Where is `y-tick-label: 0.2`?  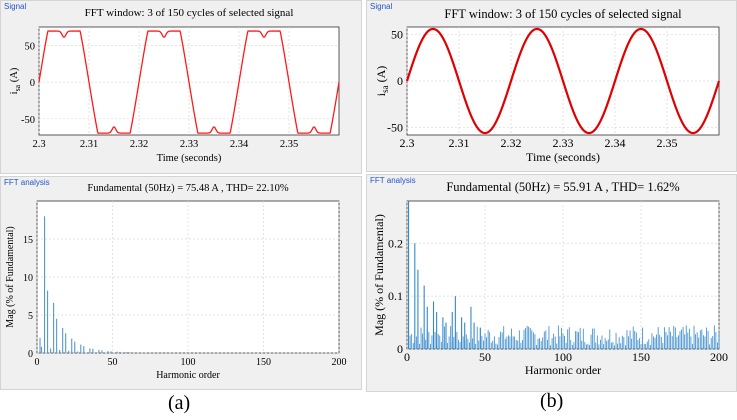 y-tick-label: 0.2 is located at coordinates (395, 243).